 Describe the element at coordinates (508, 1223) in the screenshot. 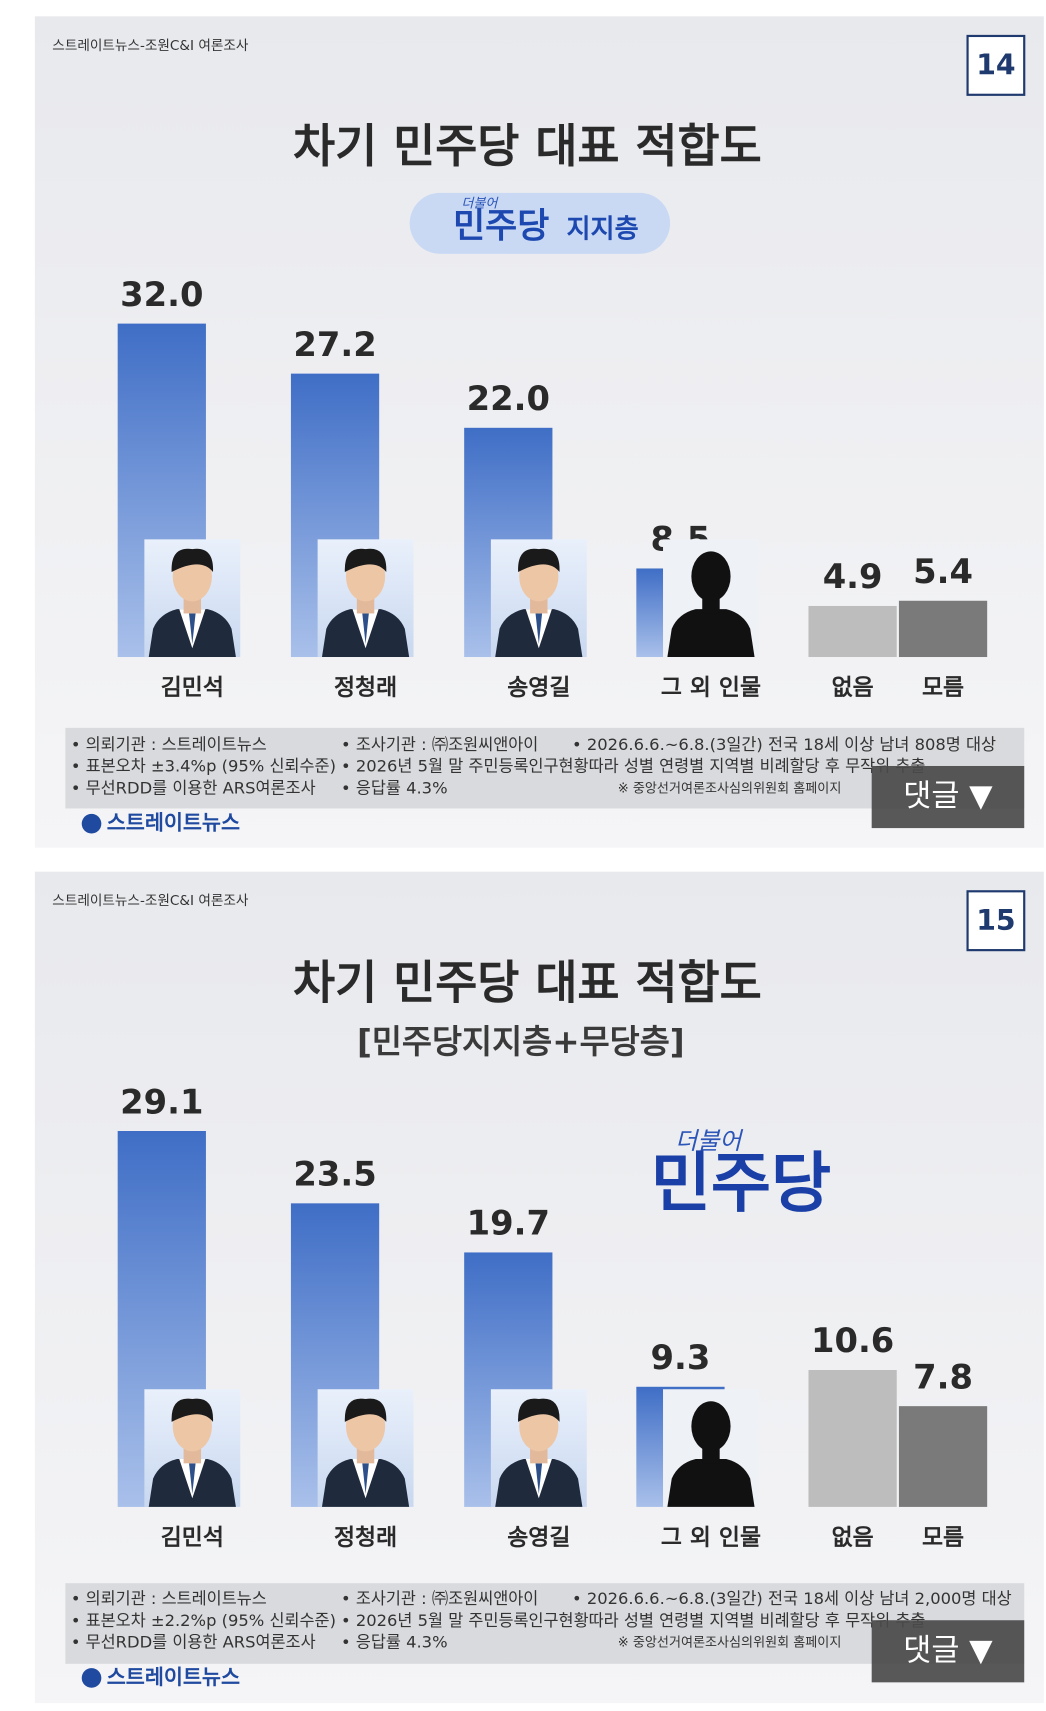

I see `value-label: 19.7` at that location.